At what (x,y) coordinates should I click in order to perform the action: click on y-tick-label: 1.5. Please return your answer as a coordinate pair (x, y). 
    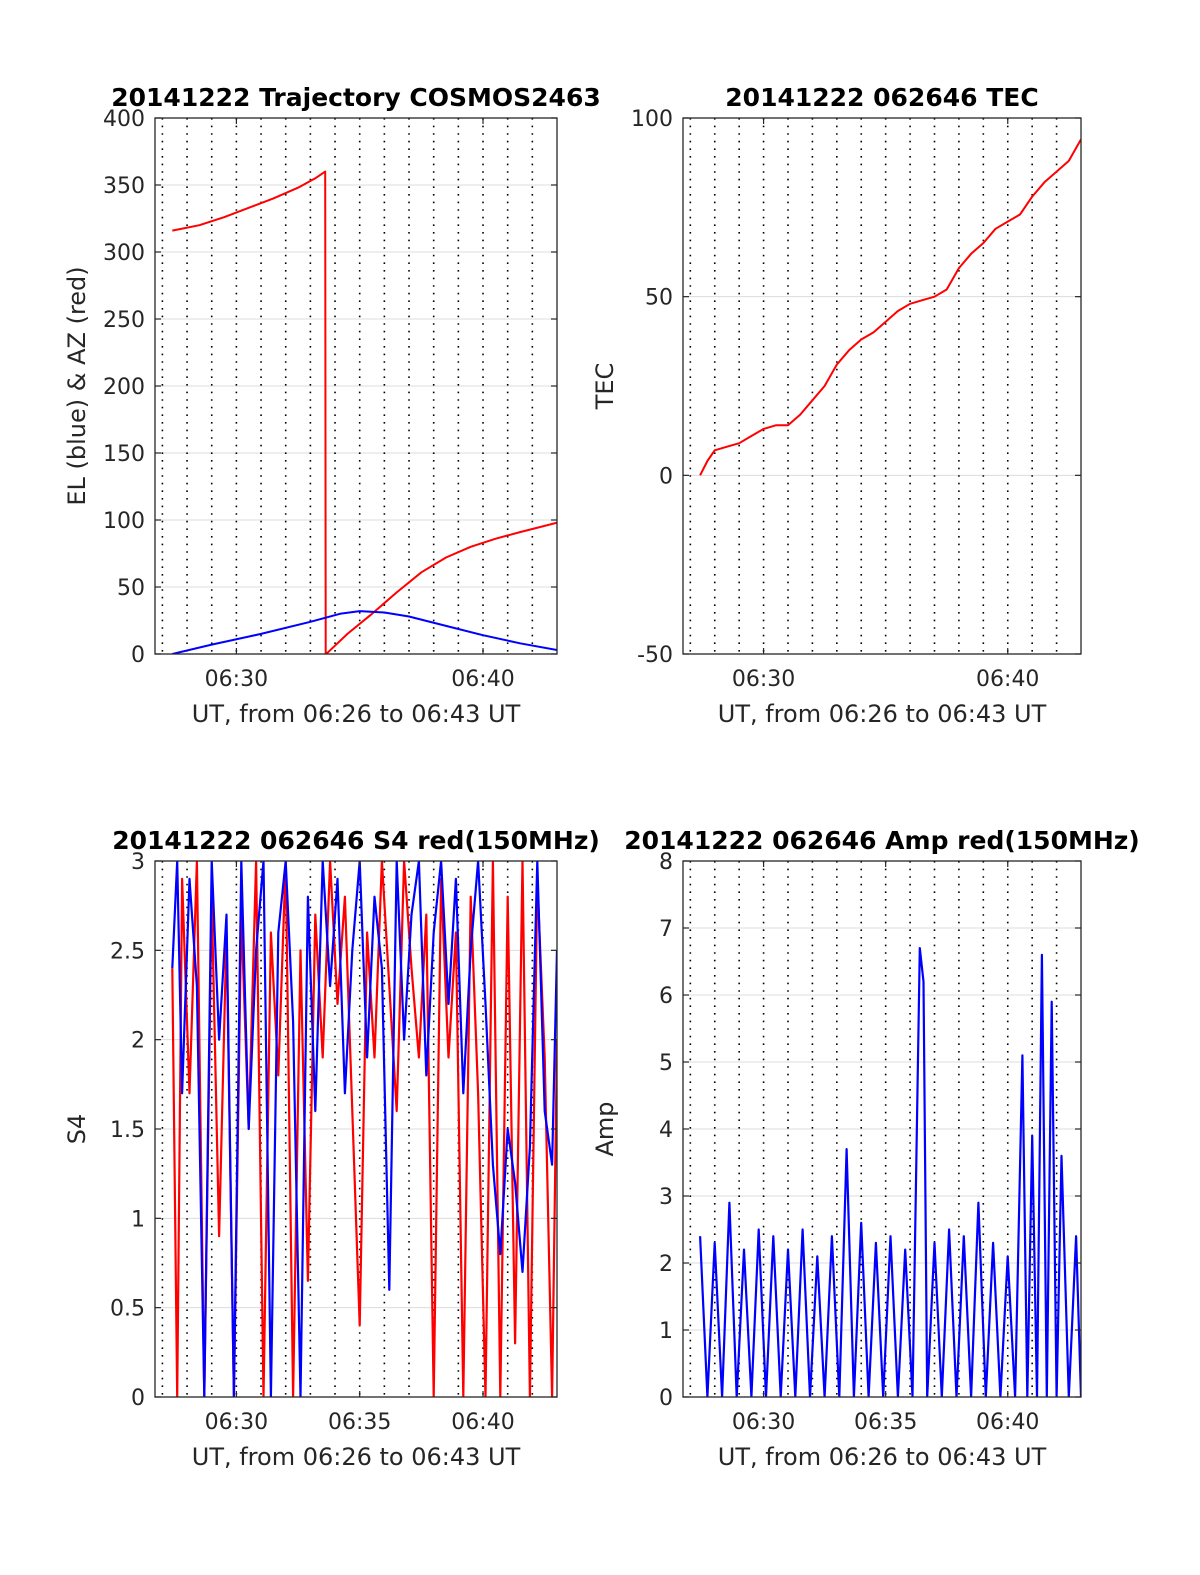
    Looking at the image, I should click on (127, 1130).